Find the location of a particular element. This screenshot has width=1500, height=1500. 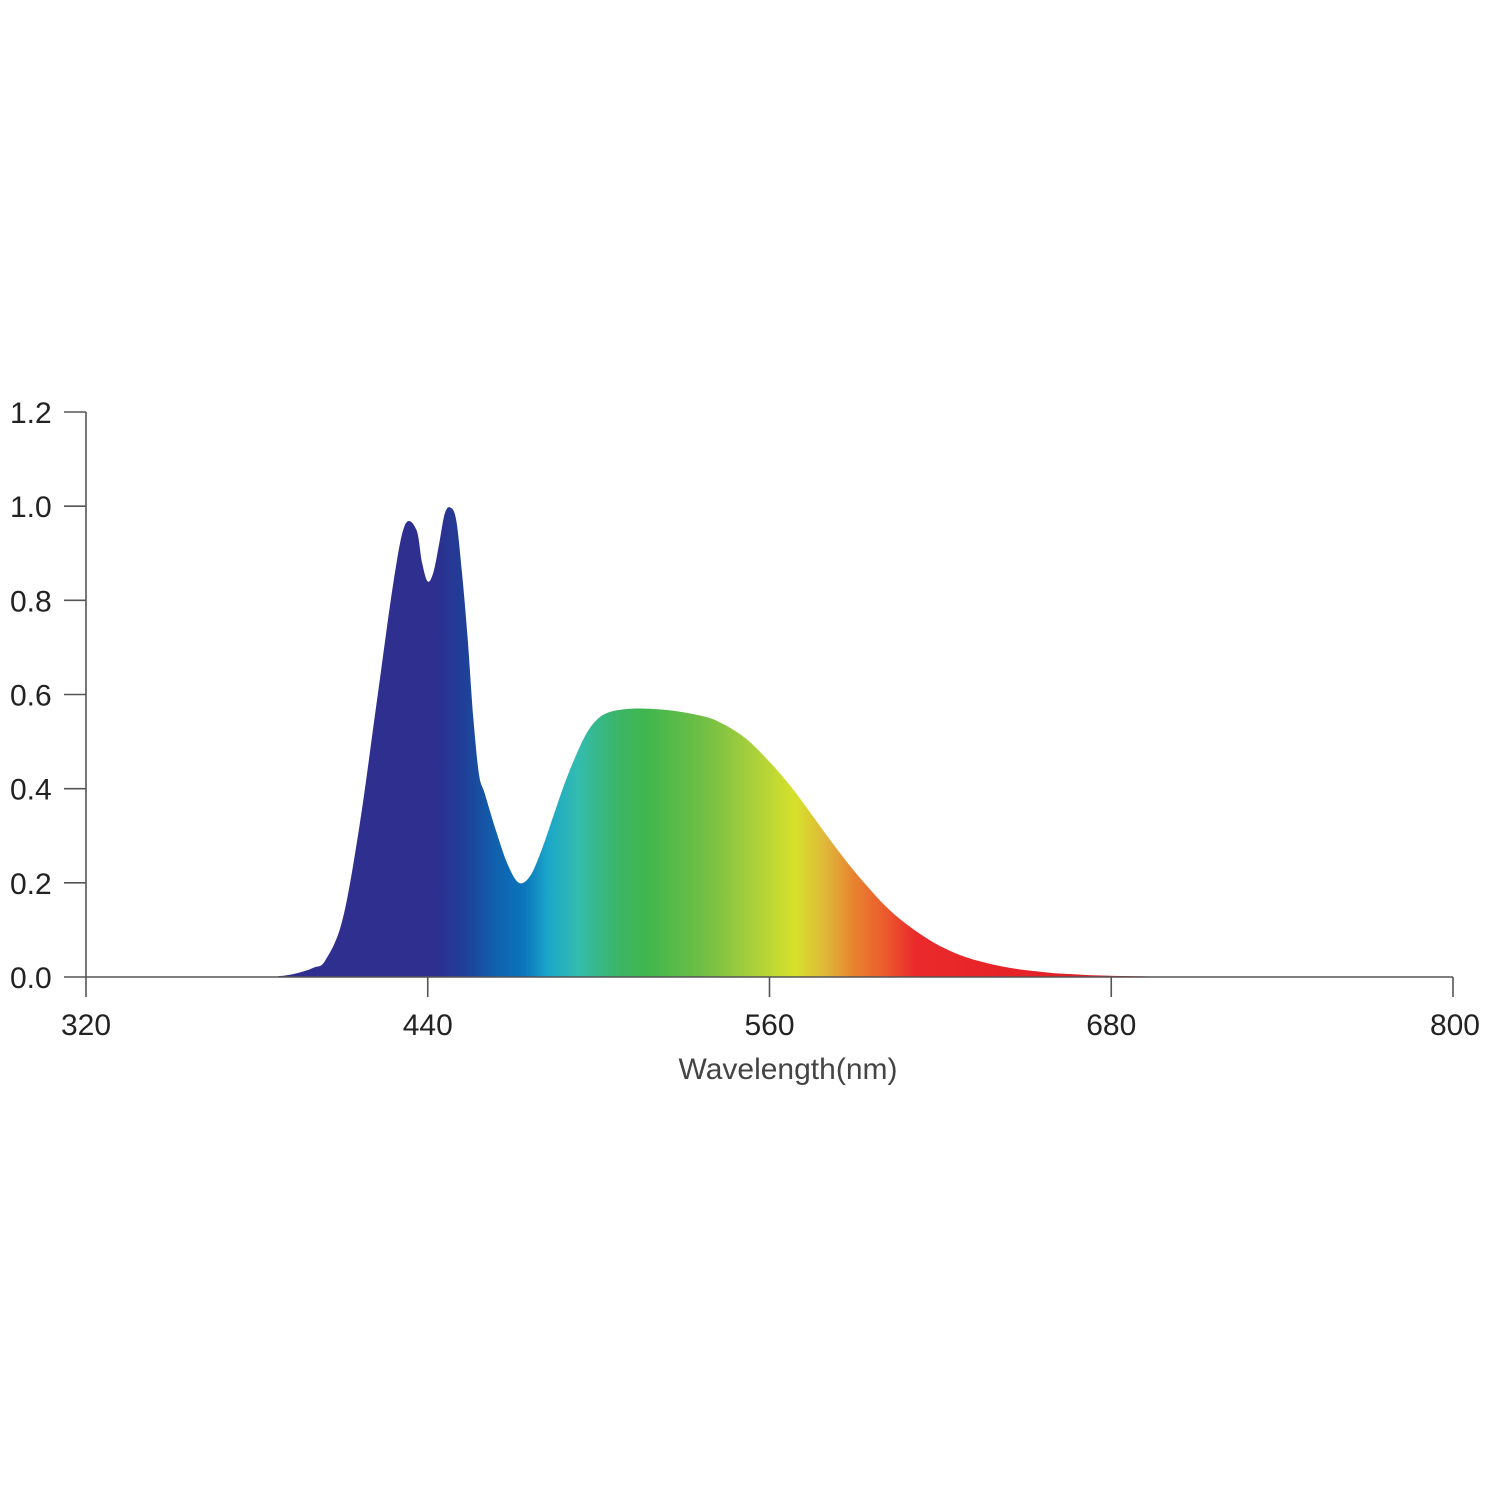

x-axis-ticks: 320 440 560 680 800 is located at coordinates (770, 1009).